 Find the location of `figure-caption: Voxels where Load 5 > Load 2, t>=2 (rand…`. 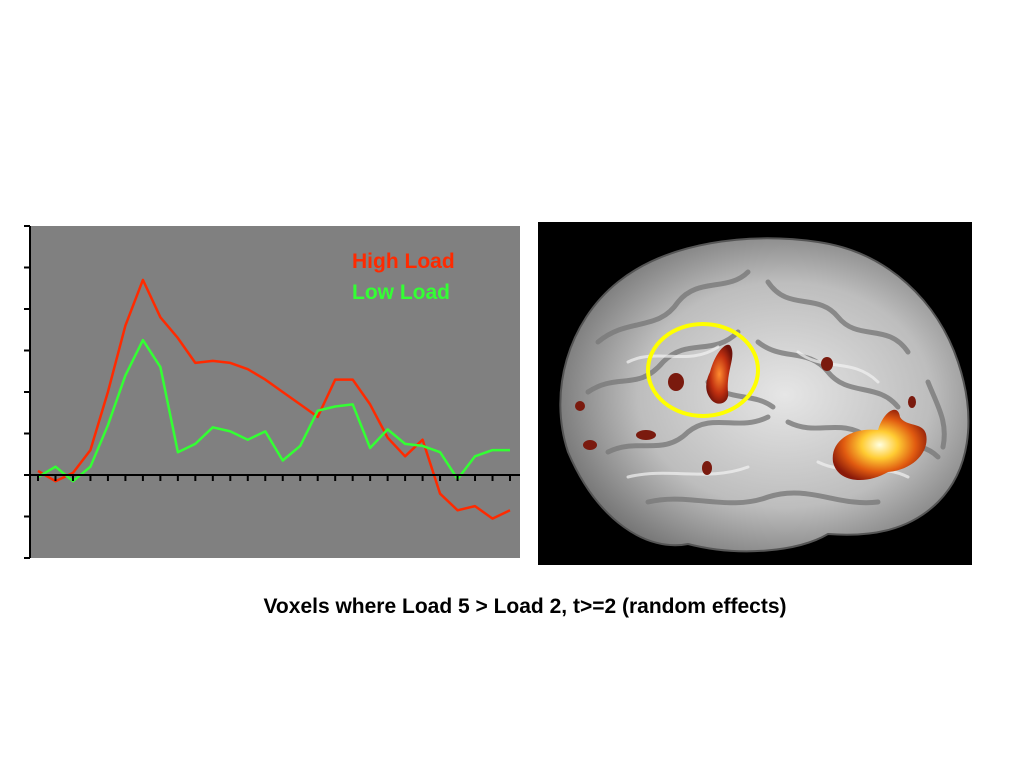

figure-caption: Voxels where Load 5 > Load 2, t>=2 (rand… is located at coordinates (525, 606).